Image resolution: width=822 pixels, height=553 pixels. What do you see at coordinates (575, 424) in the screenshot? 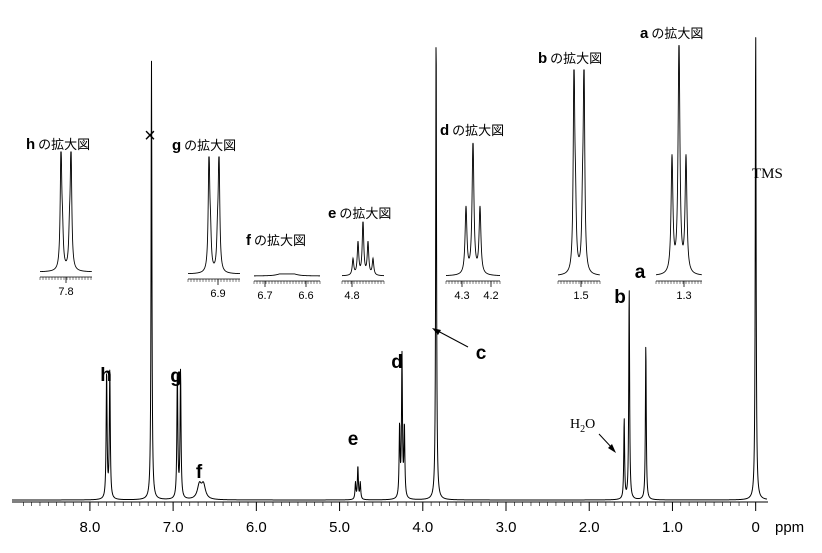
I see `water-h: H` at bounding box center [575, 424].